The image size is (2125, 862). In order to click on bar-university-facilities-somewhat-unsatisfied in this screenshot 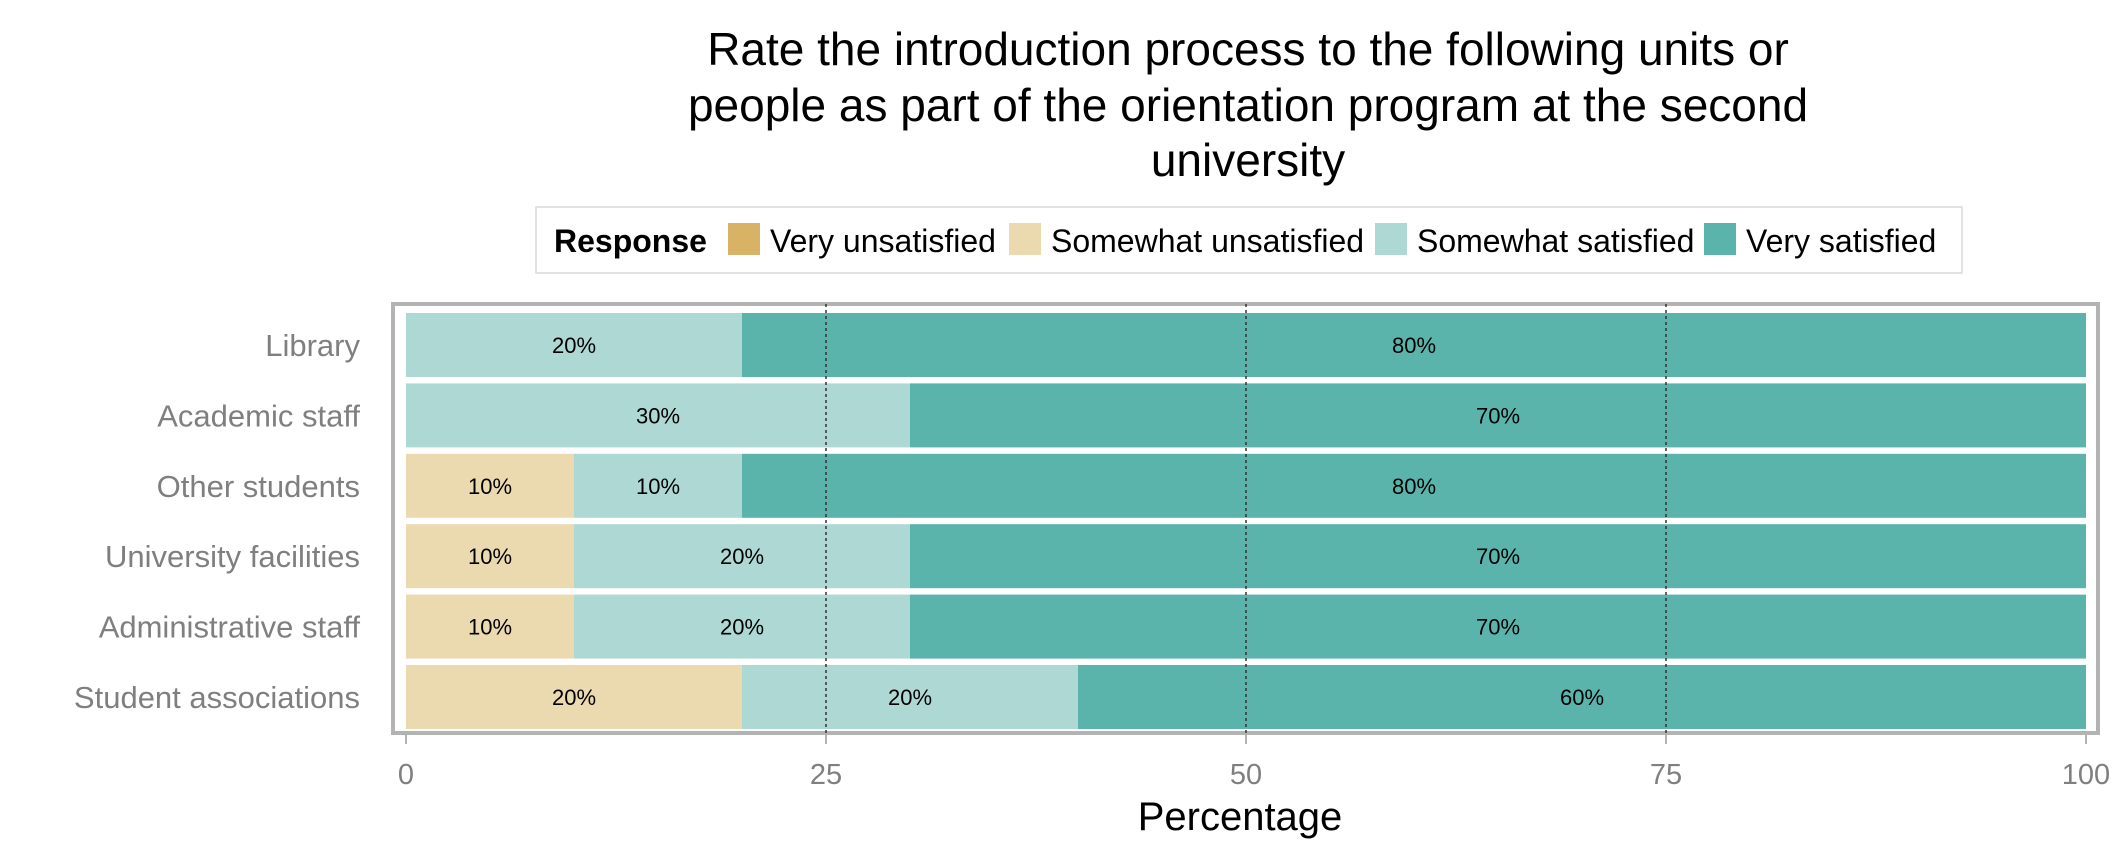, I will do `click(490, 556)`.